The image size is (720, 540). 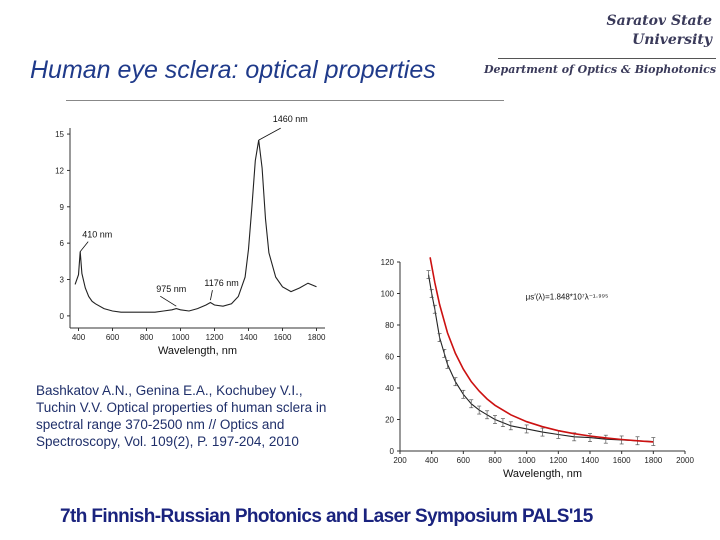 What do you see at coordinates (672, 40) in the screenshot?
I see `university-line-2: University` at bounding box center [672, 40].